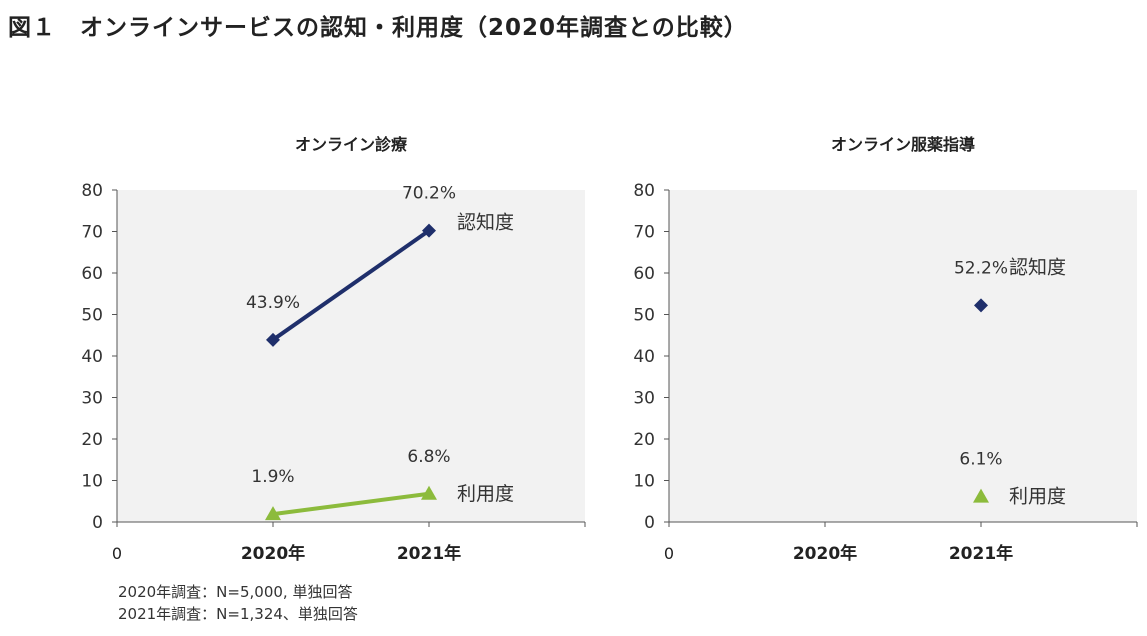 This screenshot has width=1147, height=636. I want to click on data-label: 52.2%, so click(981, 268).